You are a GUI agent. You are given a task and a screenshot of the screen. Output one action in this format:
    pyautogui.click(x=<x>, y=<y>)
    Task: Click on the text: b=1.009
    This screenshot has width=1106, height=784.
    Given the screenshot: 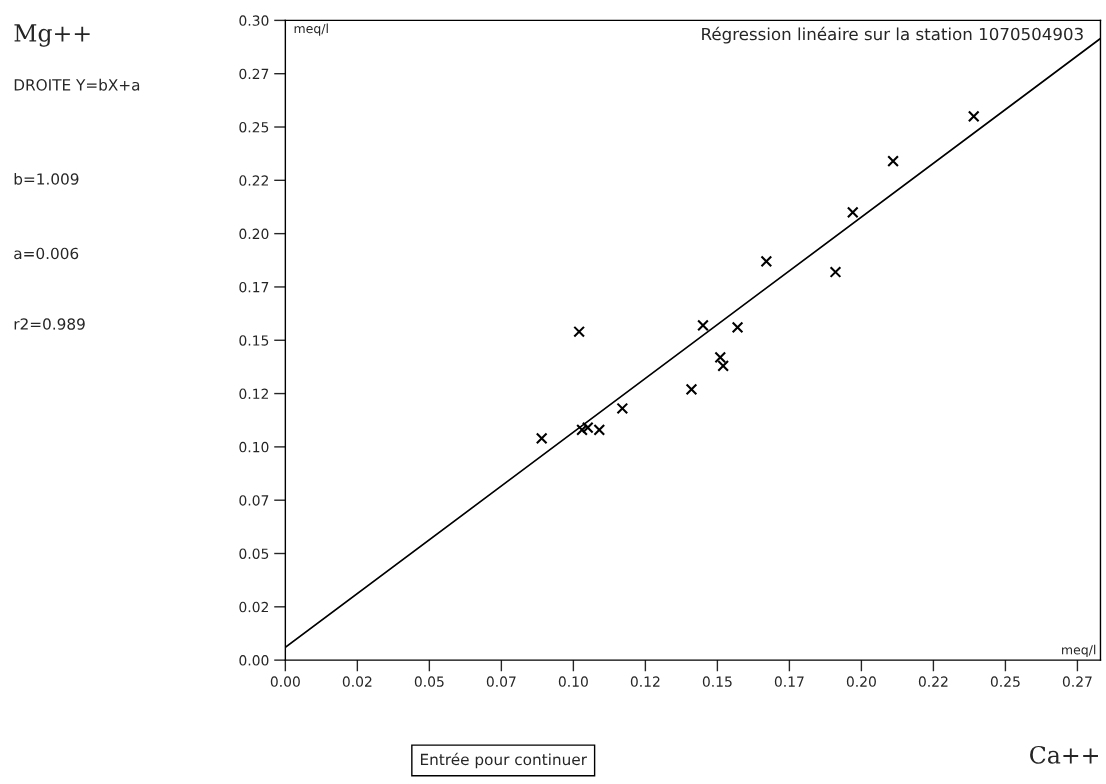 What is the action you would take?
    pyautogui.click(x=46, y=178)
    